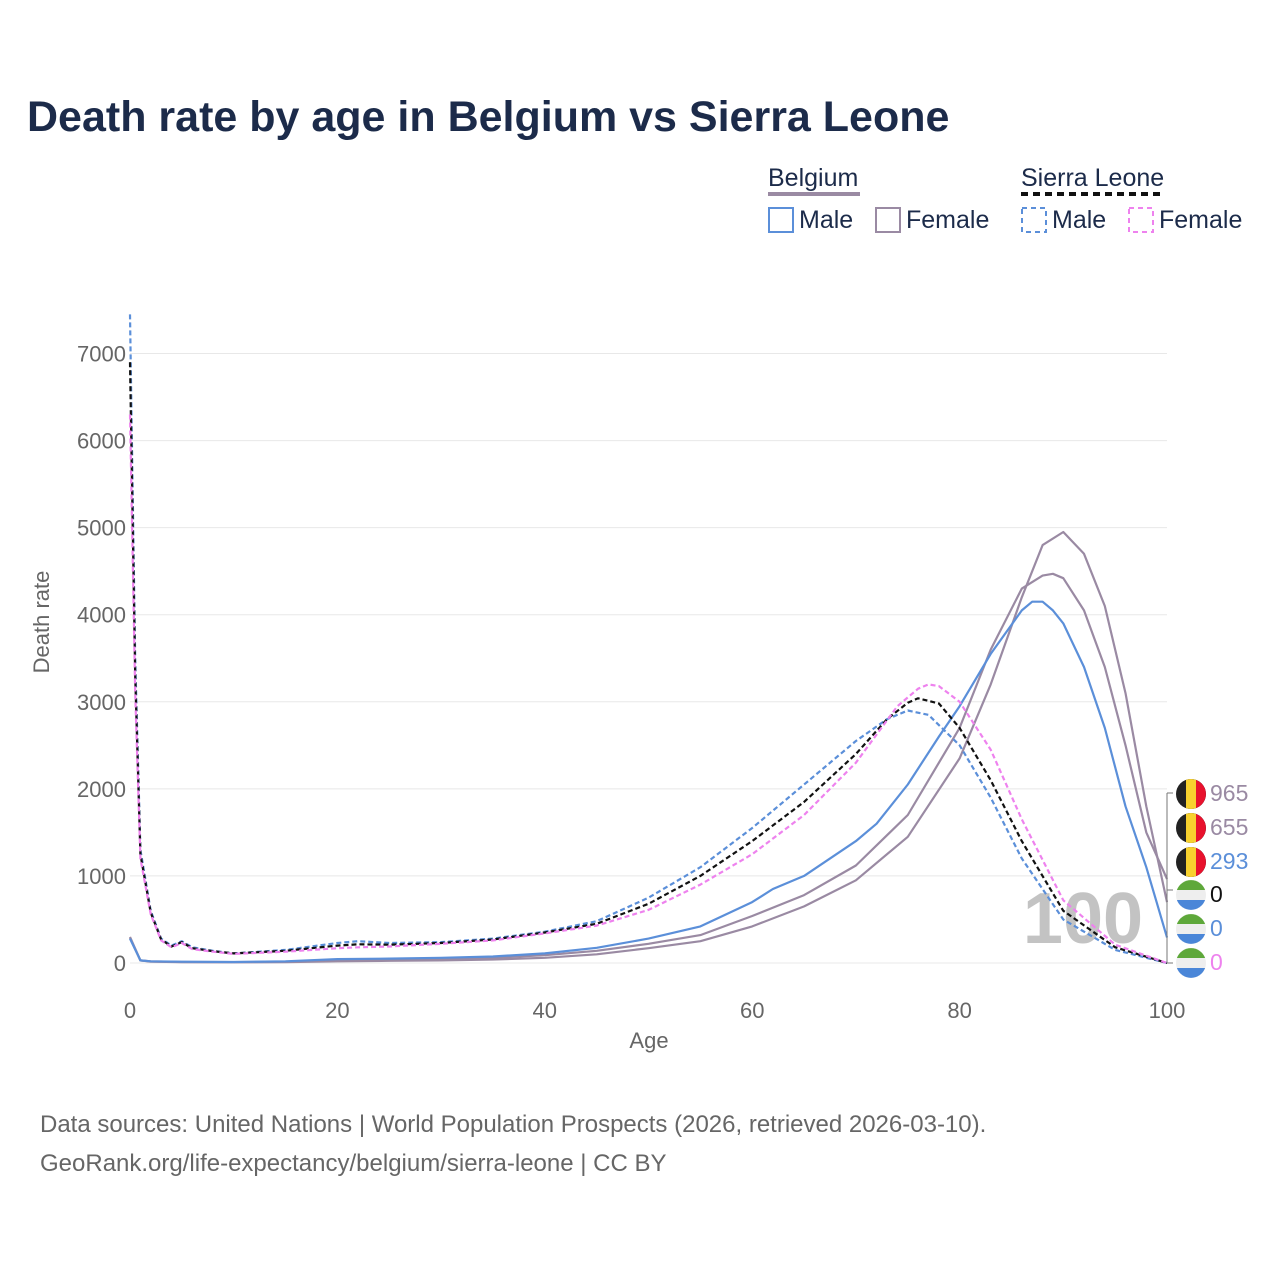 This screenshot has width=1280, height=1280. I want to click on x-tick-label: 100, so click(1167, 1010).